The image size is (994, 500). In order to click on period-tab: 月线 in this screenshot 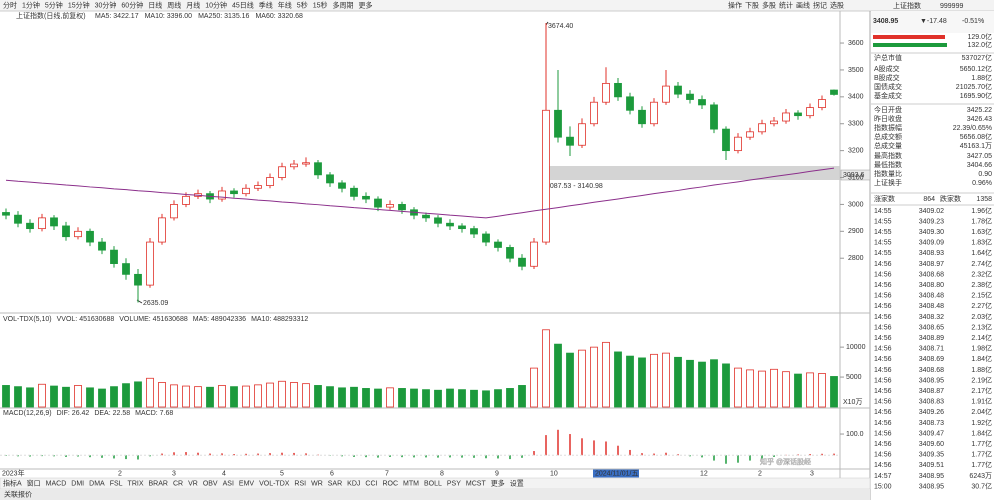, I will do `click(193, 4)`.